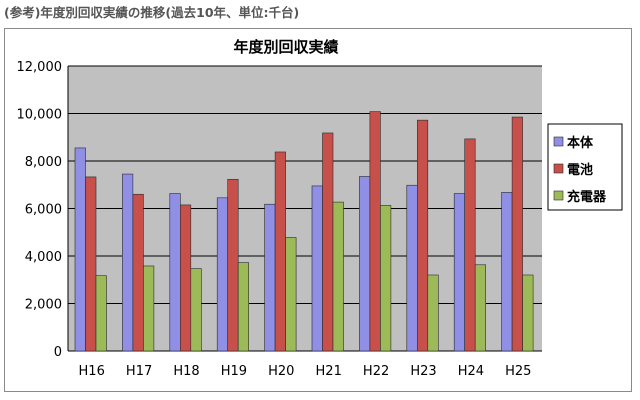 The width and height of the screenshot is (640, 400). Describe the element at coordinates (40, 67) in the screenshot. I see `y-tick-label: 12,000` at that location.